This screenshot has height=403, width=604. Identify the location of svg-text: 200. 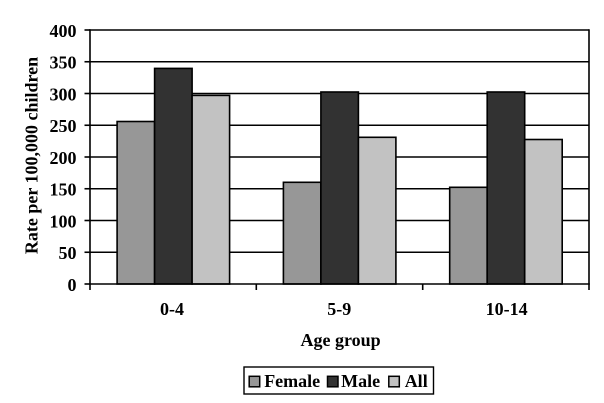
(63, 158).